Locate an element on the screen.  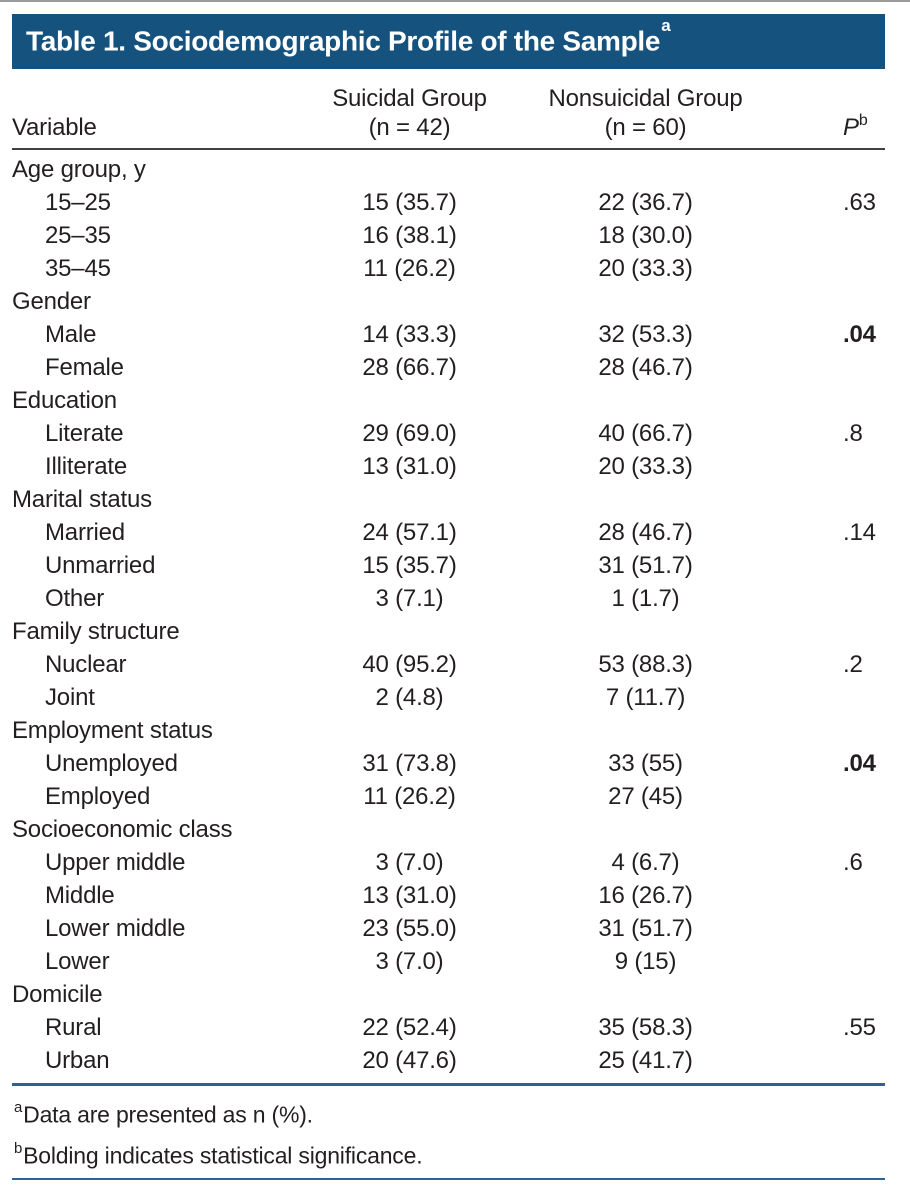
table-row: 25–35 16 (38.1) 18 (30.0) is located at coordinates (448, 235).